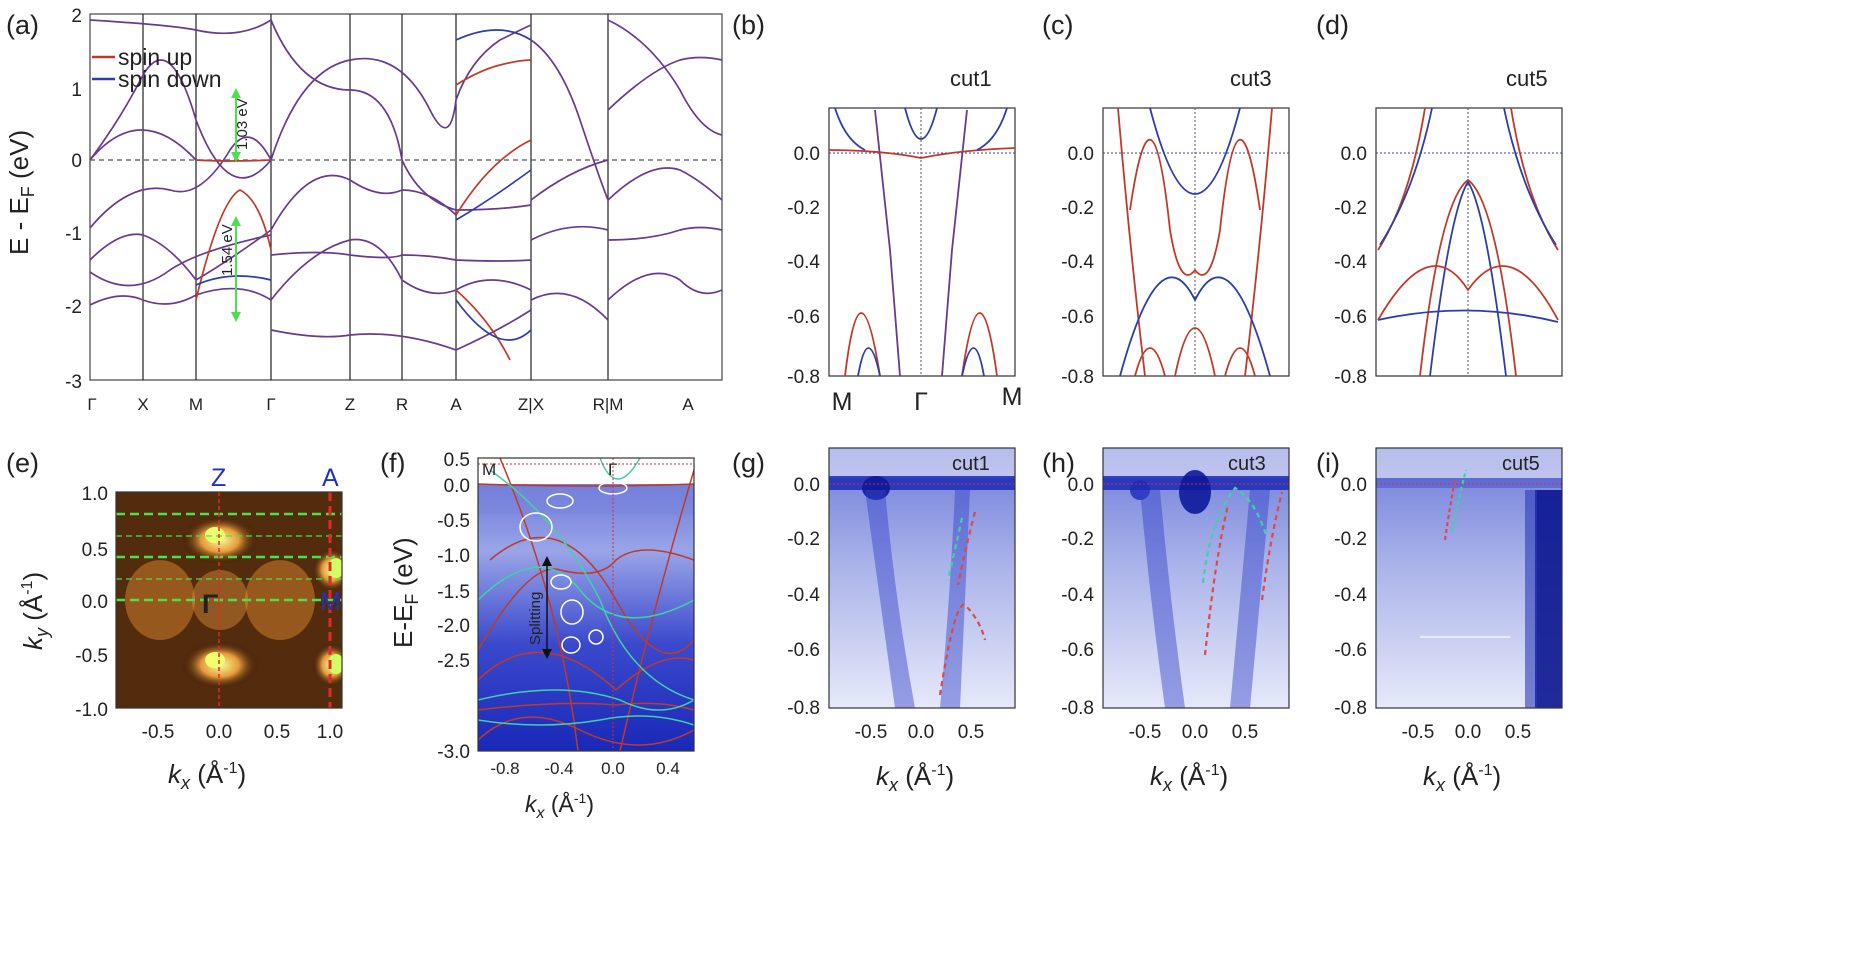 The image size is (1850, 955). I want to click on panel-label: (i), so click(1328, 463).